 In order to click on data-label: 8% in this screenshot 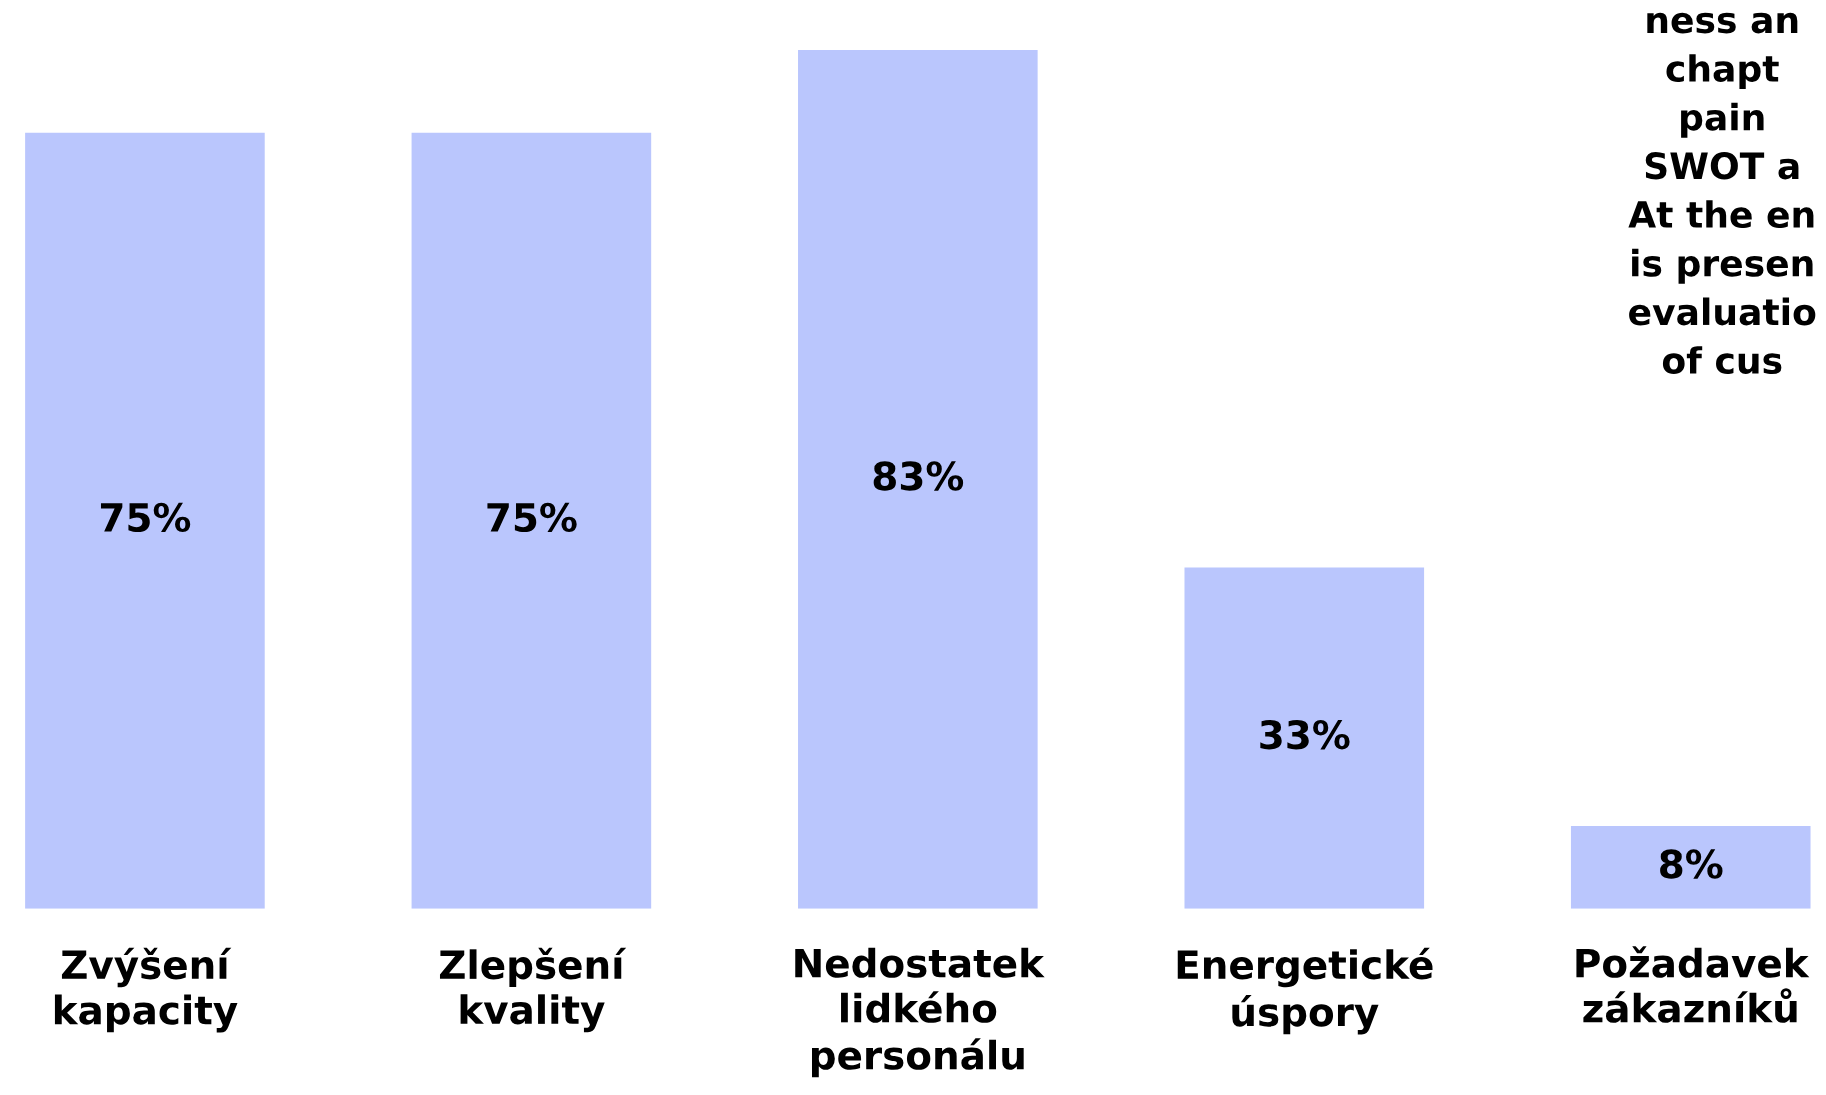, I will do `click(1691, 864)`.